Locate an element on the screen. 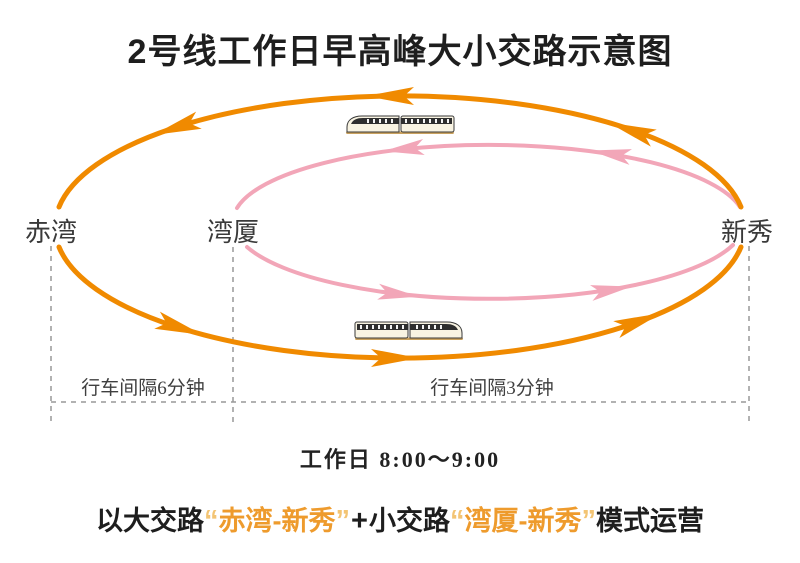 This screenshot has width=800, height=563. station-label-wanxia: 湾厦 is located at coordinates (233, 232).